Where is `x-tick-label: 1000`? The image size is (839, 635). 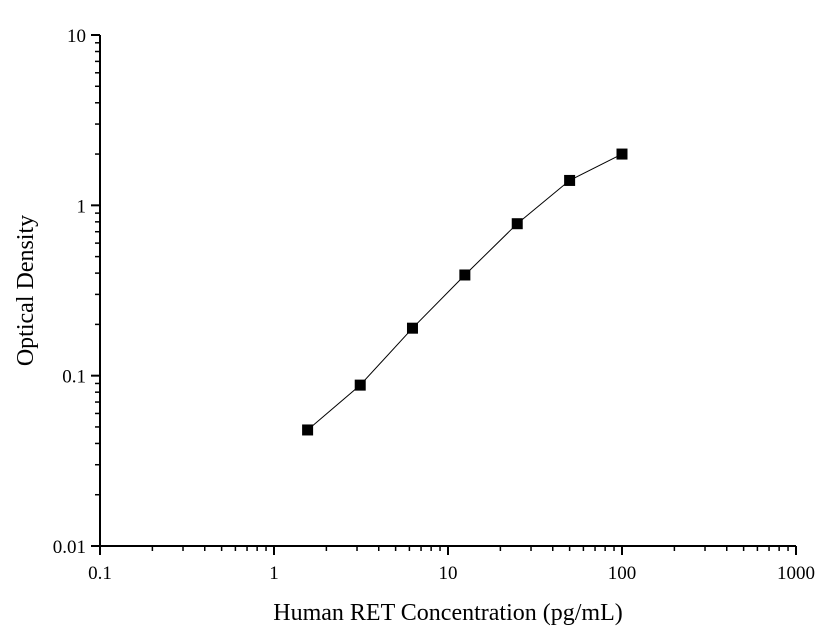 x-tick-label: 1000 is located at coordinates (796, 573).